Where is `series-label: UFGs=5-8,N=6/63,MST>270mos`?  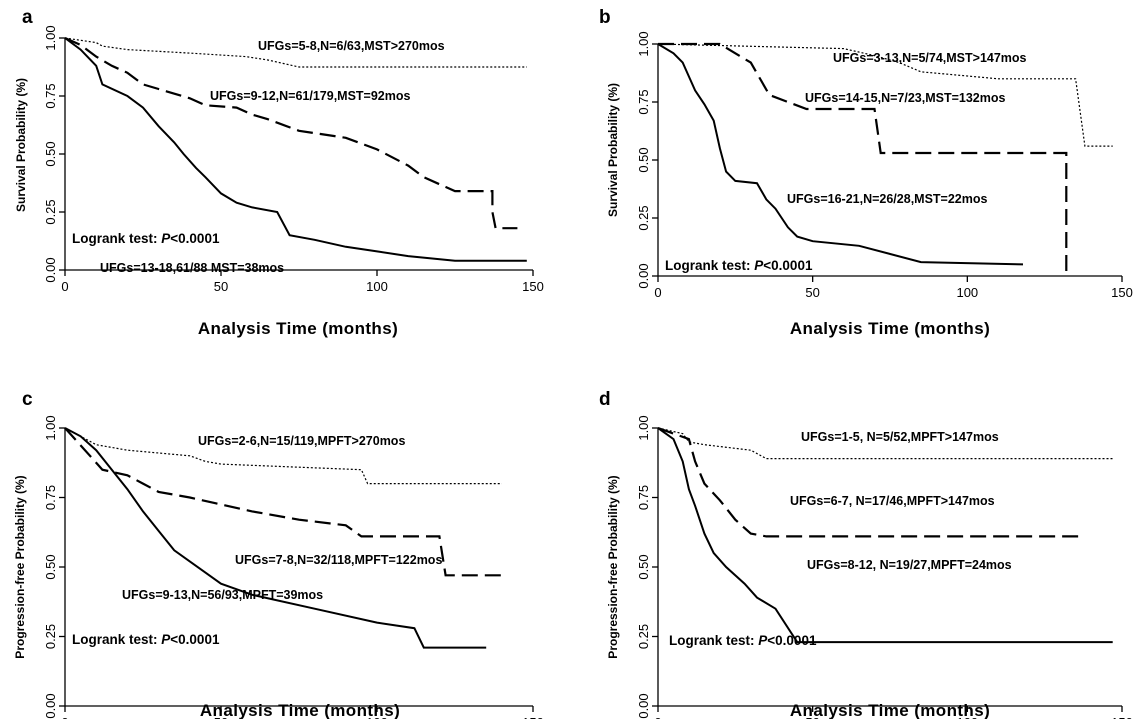 series-label: UFGs=5-8,N=6/63,MST>270mos is located at coordinates (351, 46).